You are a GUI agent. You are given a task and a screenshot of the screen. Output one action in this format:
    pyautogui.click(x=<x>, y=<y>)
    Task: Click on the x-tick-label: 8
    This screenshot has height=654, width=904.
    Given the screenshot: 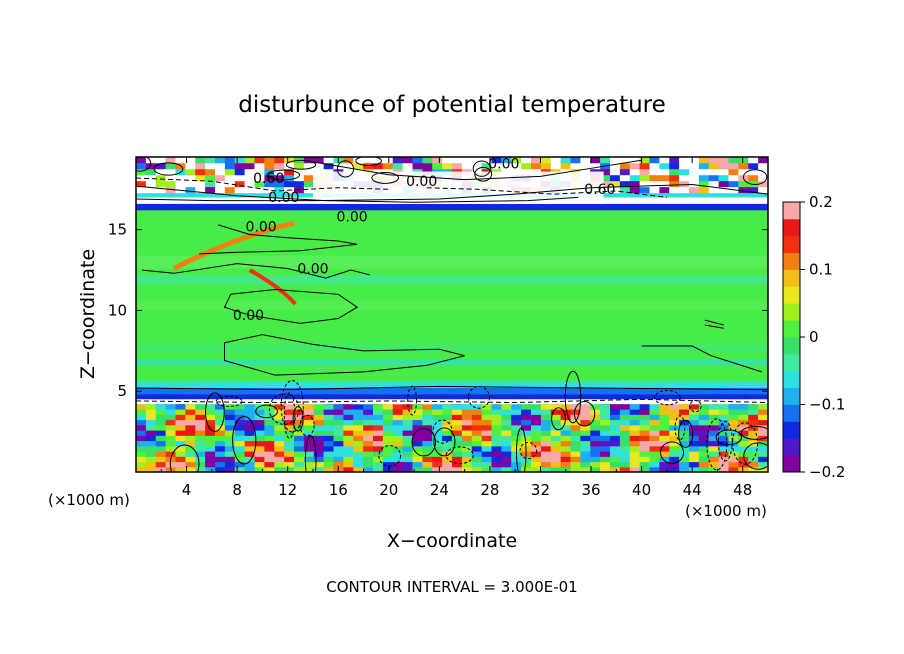 What is the action you would take?
    pyautogui.click(x=237, y=490)
    